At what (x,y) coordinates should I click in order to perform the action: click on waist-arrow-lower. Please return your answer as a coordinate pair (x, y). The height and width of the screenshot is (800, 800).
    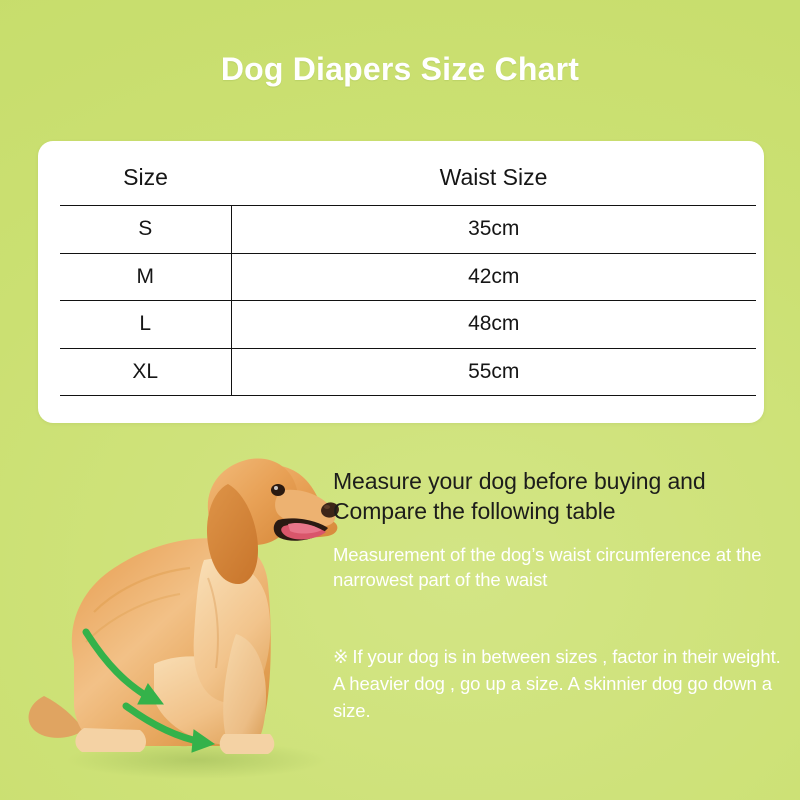
    Looking at the image, I should click on (169, 727).